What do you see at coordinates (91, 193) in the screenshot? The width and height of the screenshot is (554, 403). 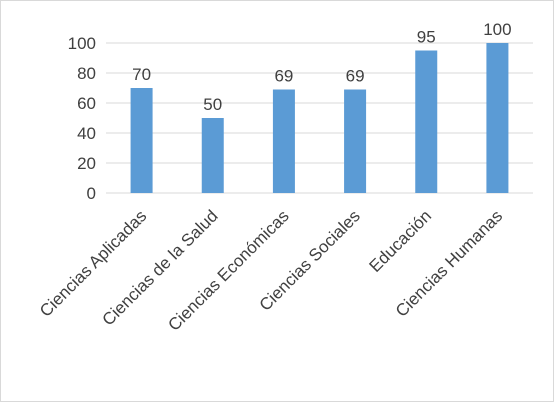 I see `y-tick-label-0: 0` at bounding box center [91, 193].